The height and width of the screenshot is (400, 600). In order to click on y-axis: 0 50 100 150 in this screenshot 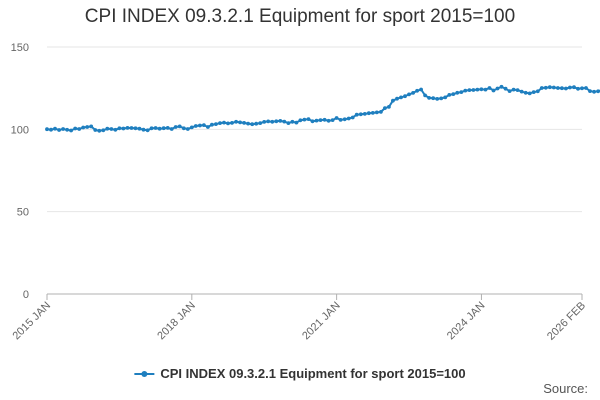, I will do `click(20, 171)`.